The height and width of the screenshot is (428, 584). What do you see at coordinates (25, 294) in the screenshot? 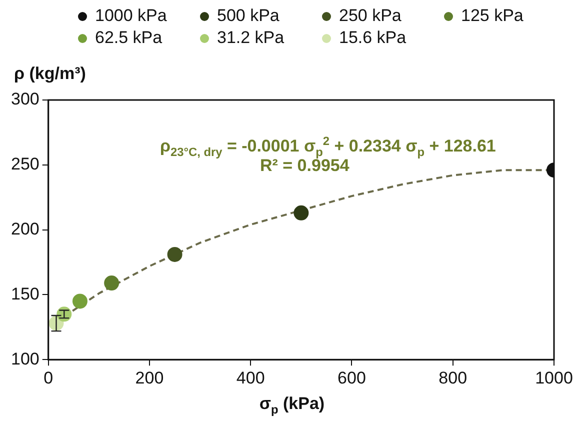
I see `y-tick-label: 150` at bounding box center [25, 294].